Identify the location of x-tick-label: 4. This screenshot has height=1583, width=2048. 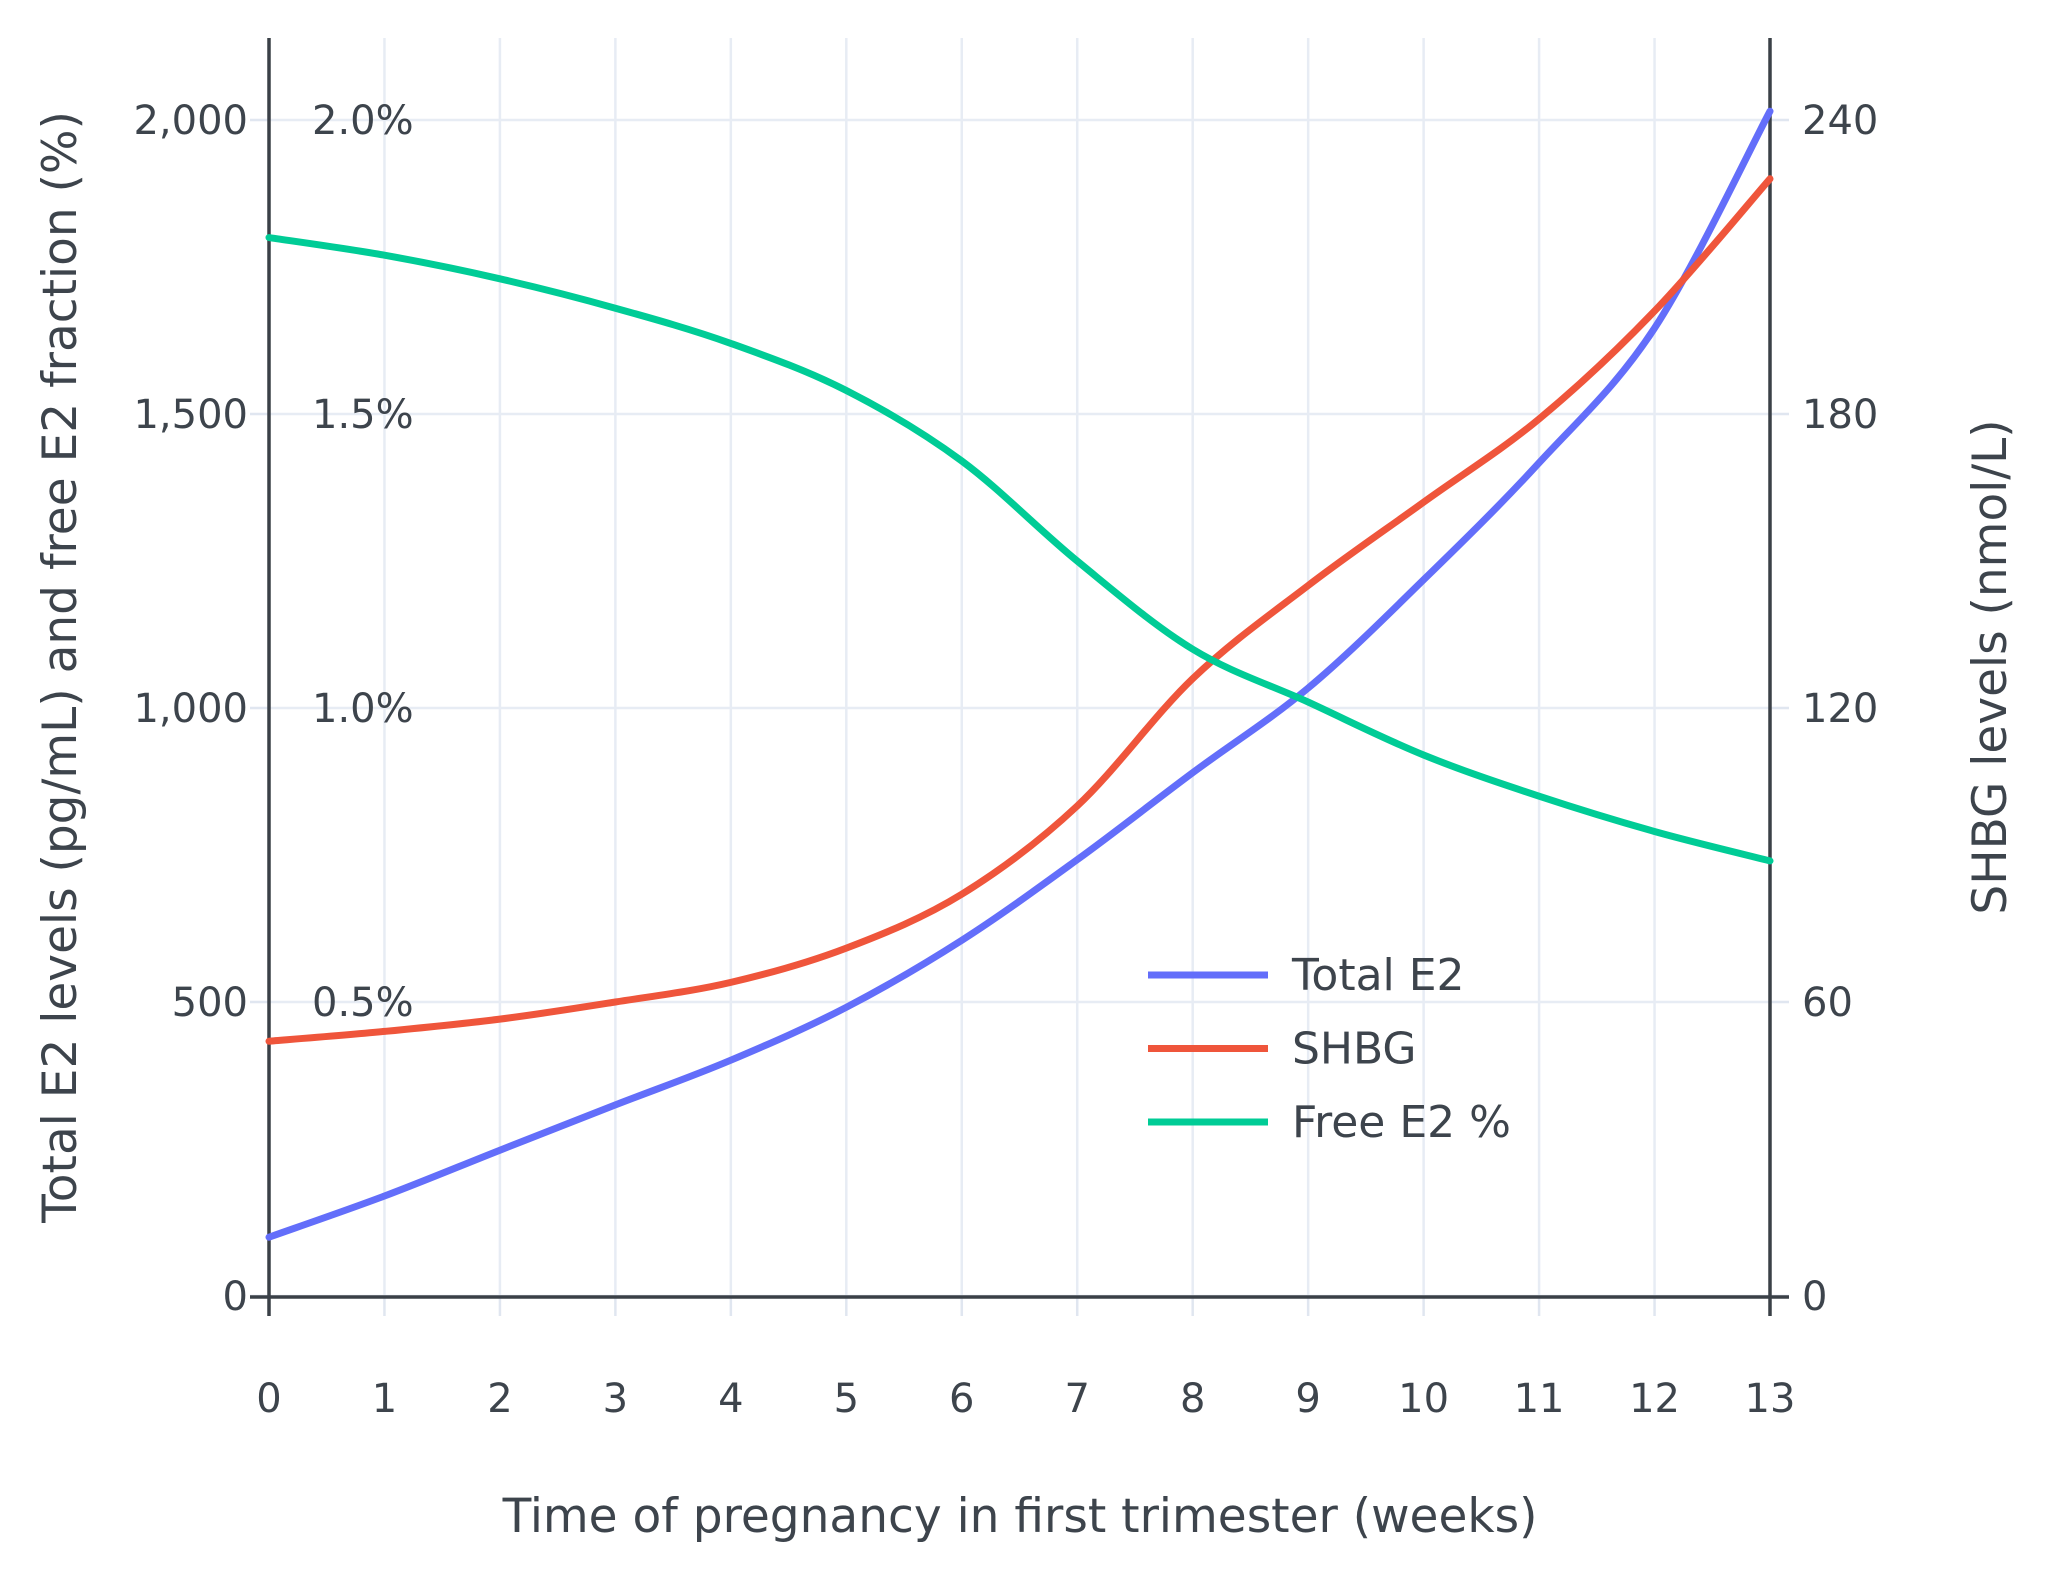
(730, 1399).